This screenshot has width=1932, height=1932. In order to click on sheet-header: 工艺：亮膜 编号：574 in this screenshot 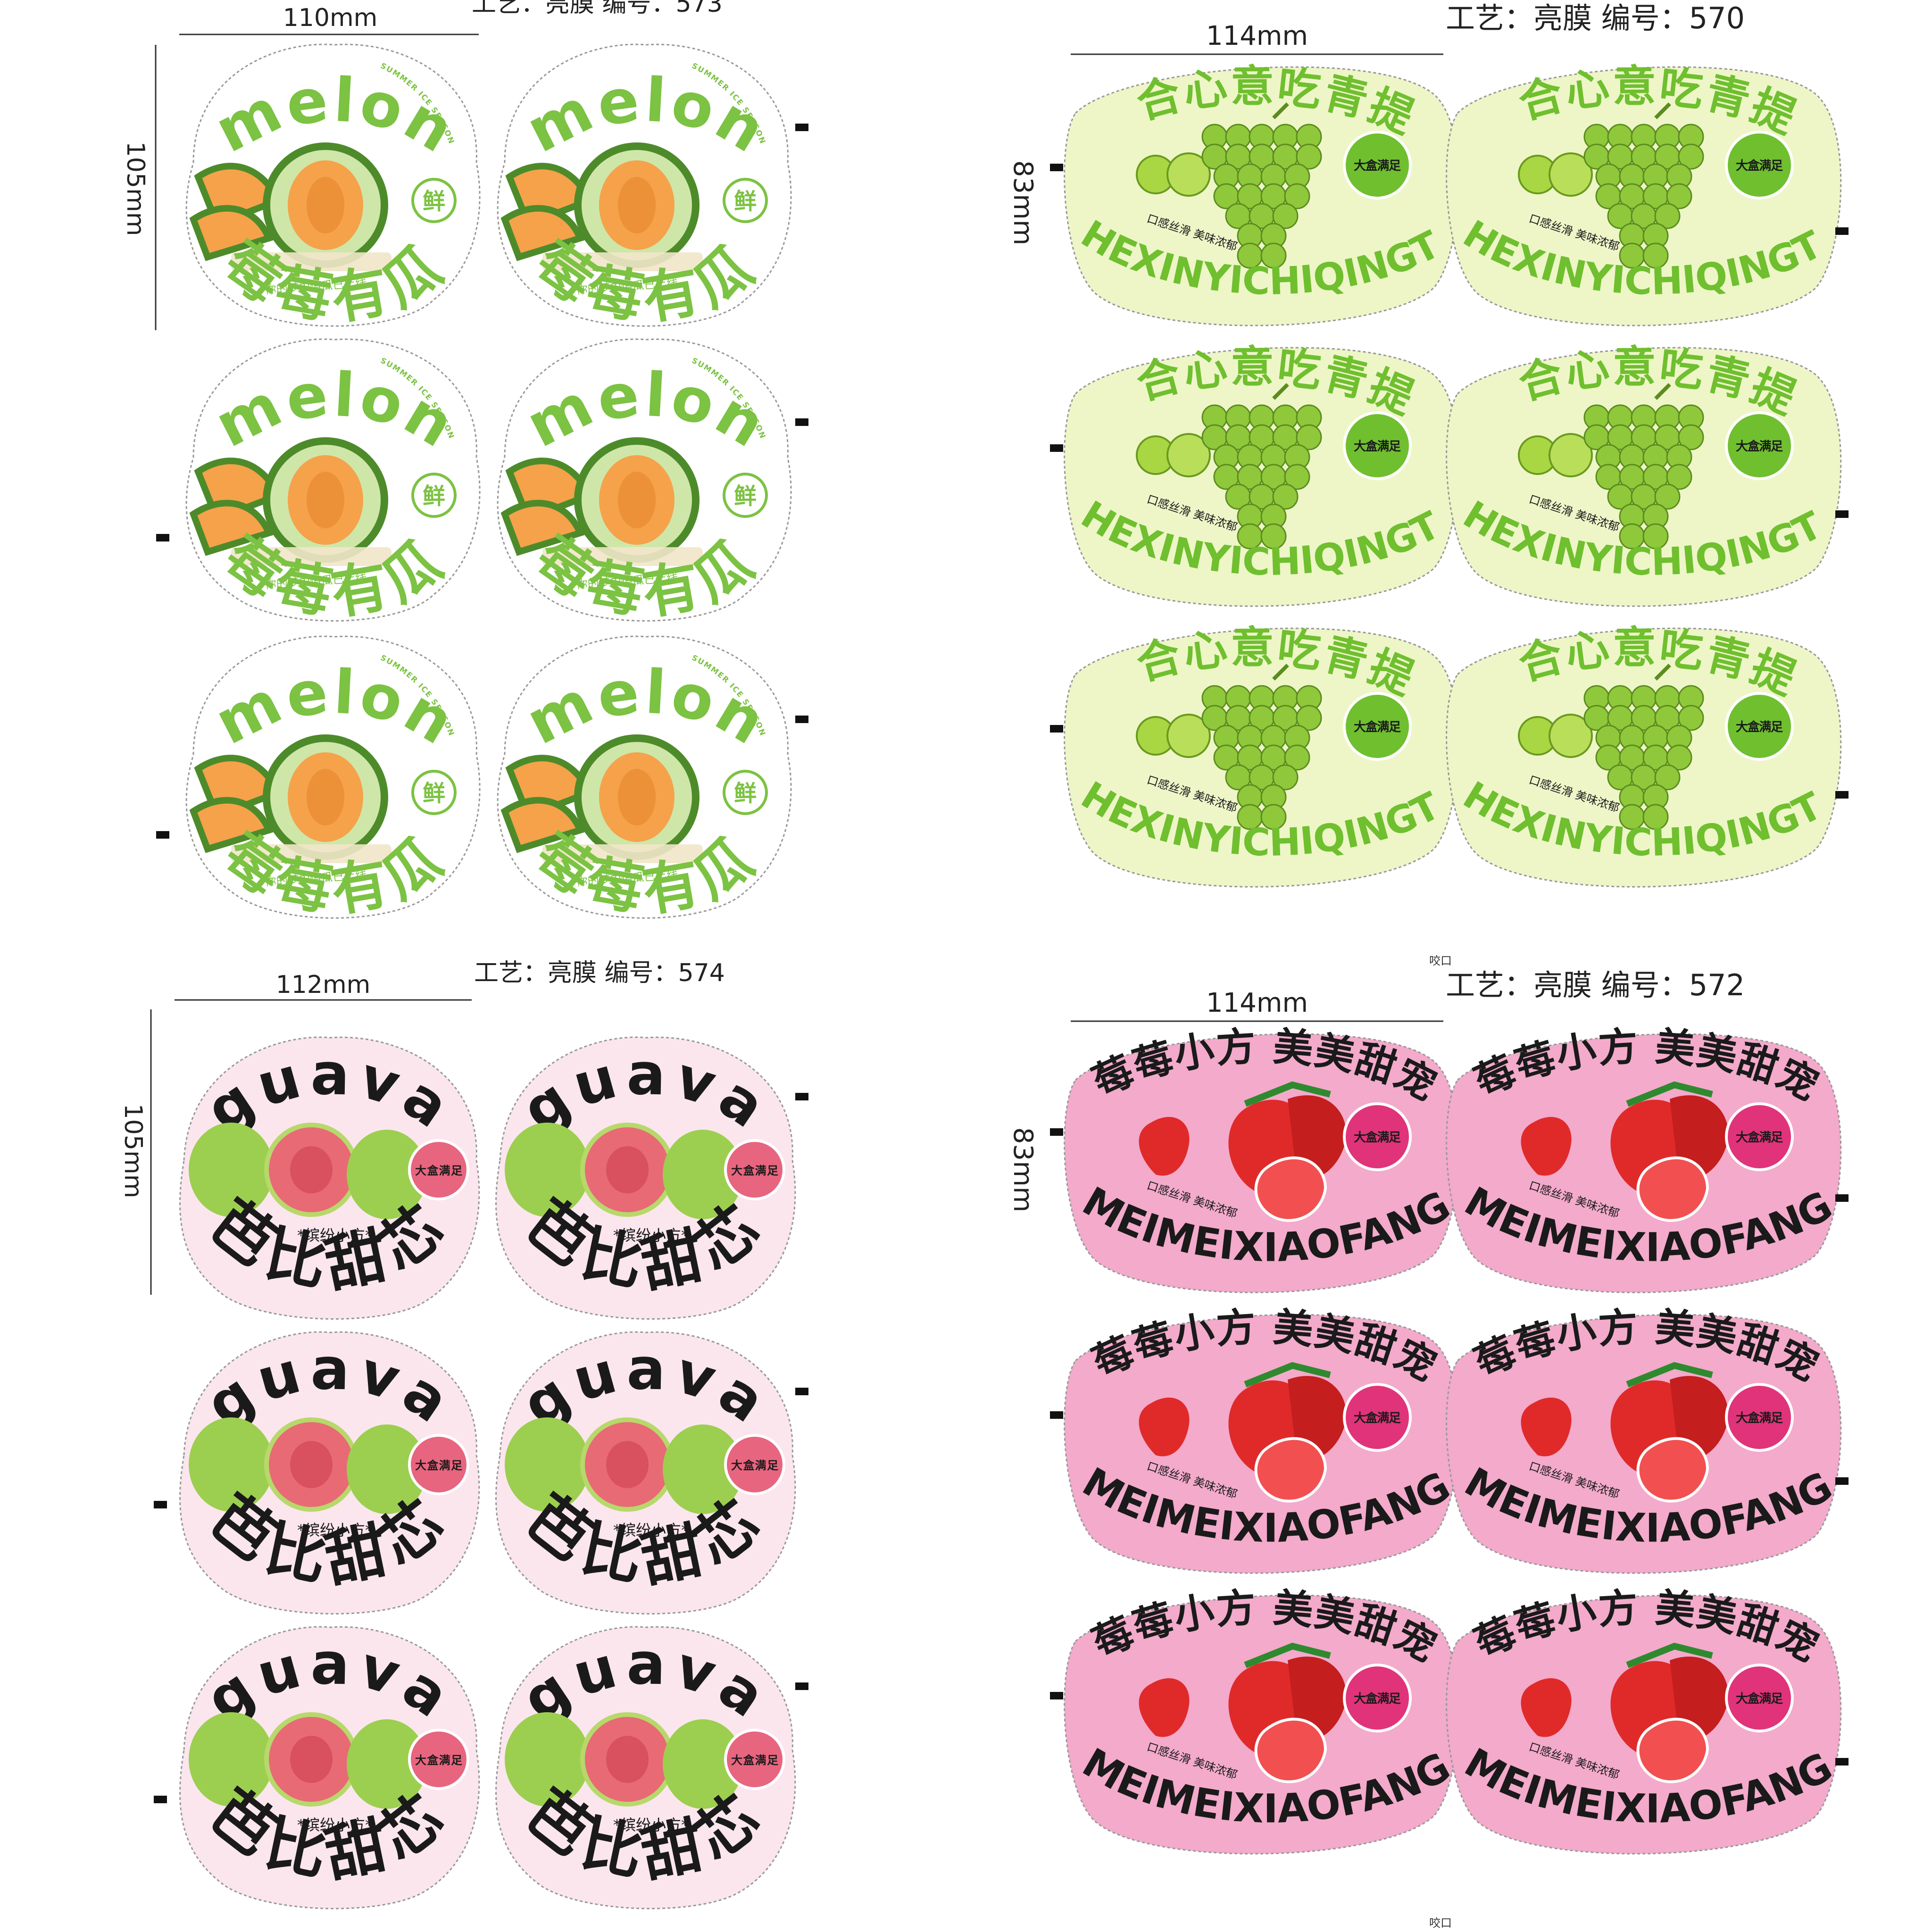, I will do `click(599, 973)`.